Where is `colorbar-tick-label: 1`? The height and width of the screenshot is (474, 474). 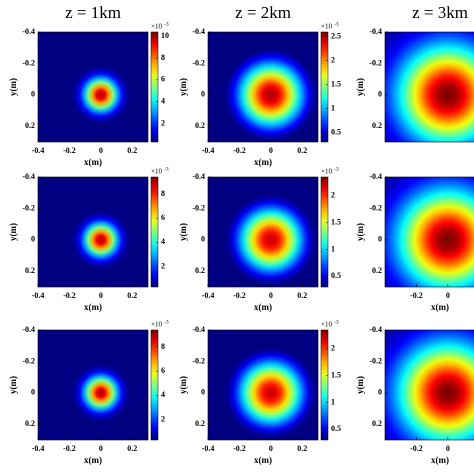 colorbar-tick-label: 1 is located at coordinates (333, 107).